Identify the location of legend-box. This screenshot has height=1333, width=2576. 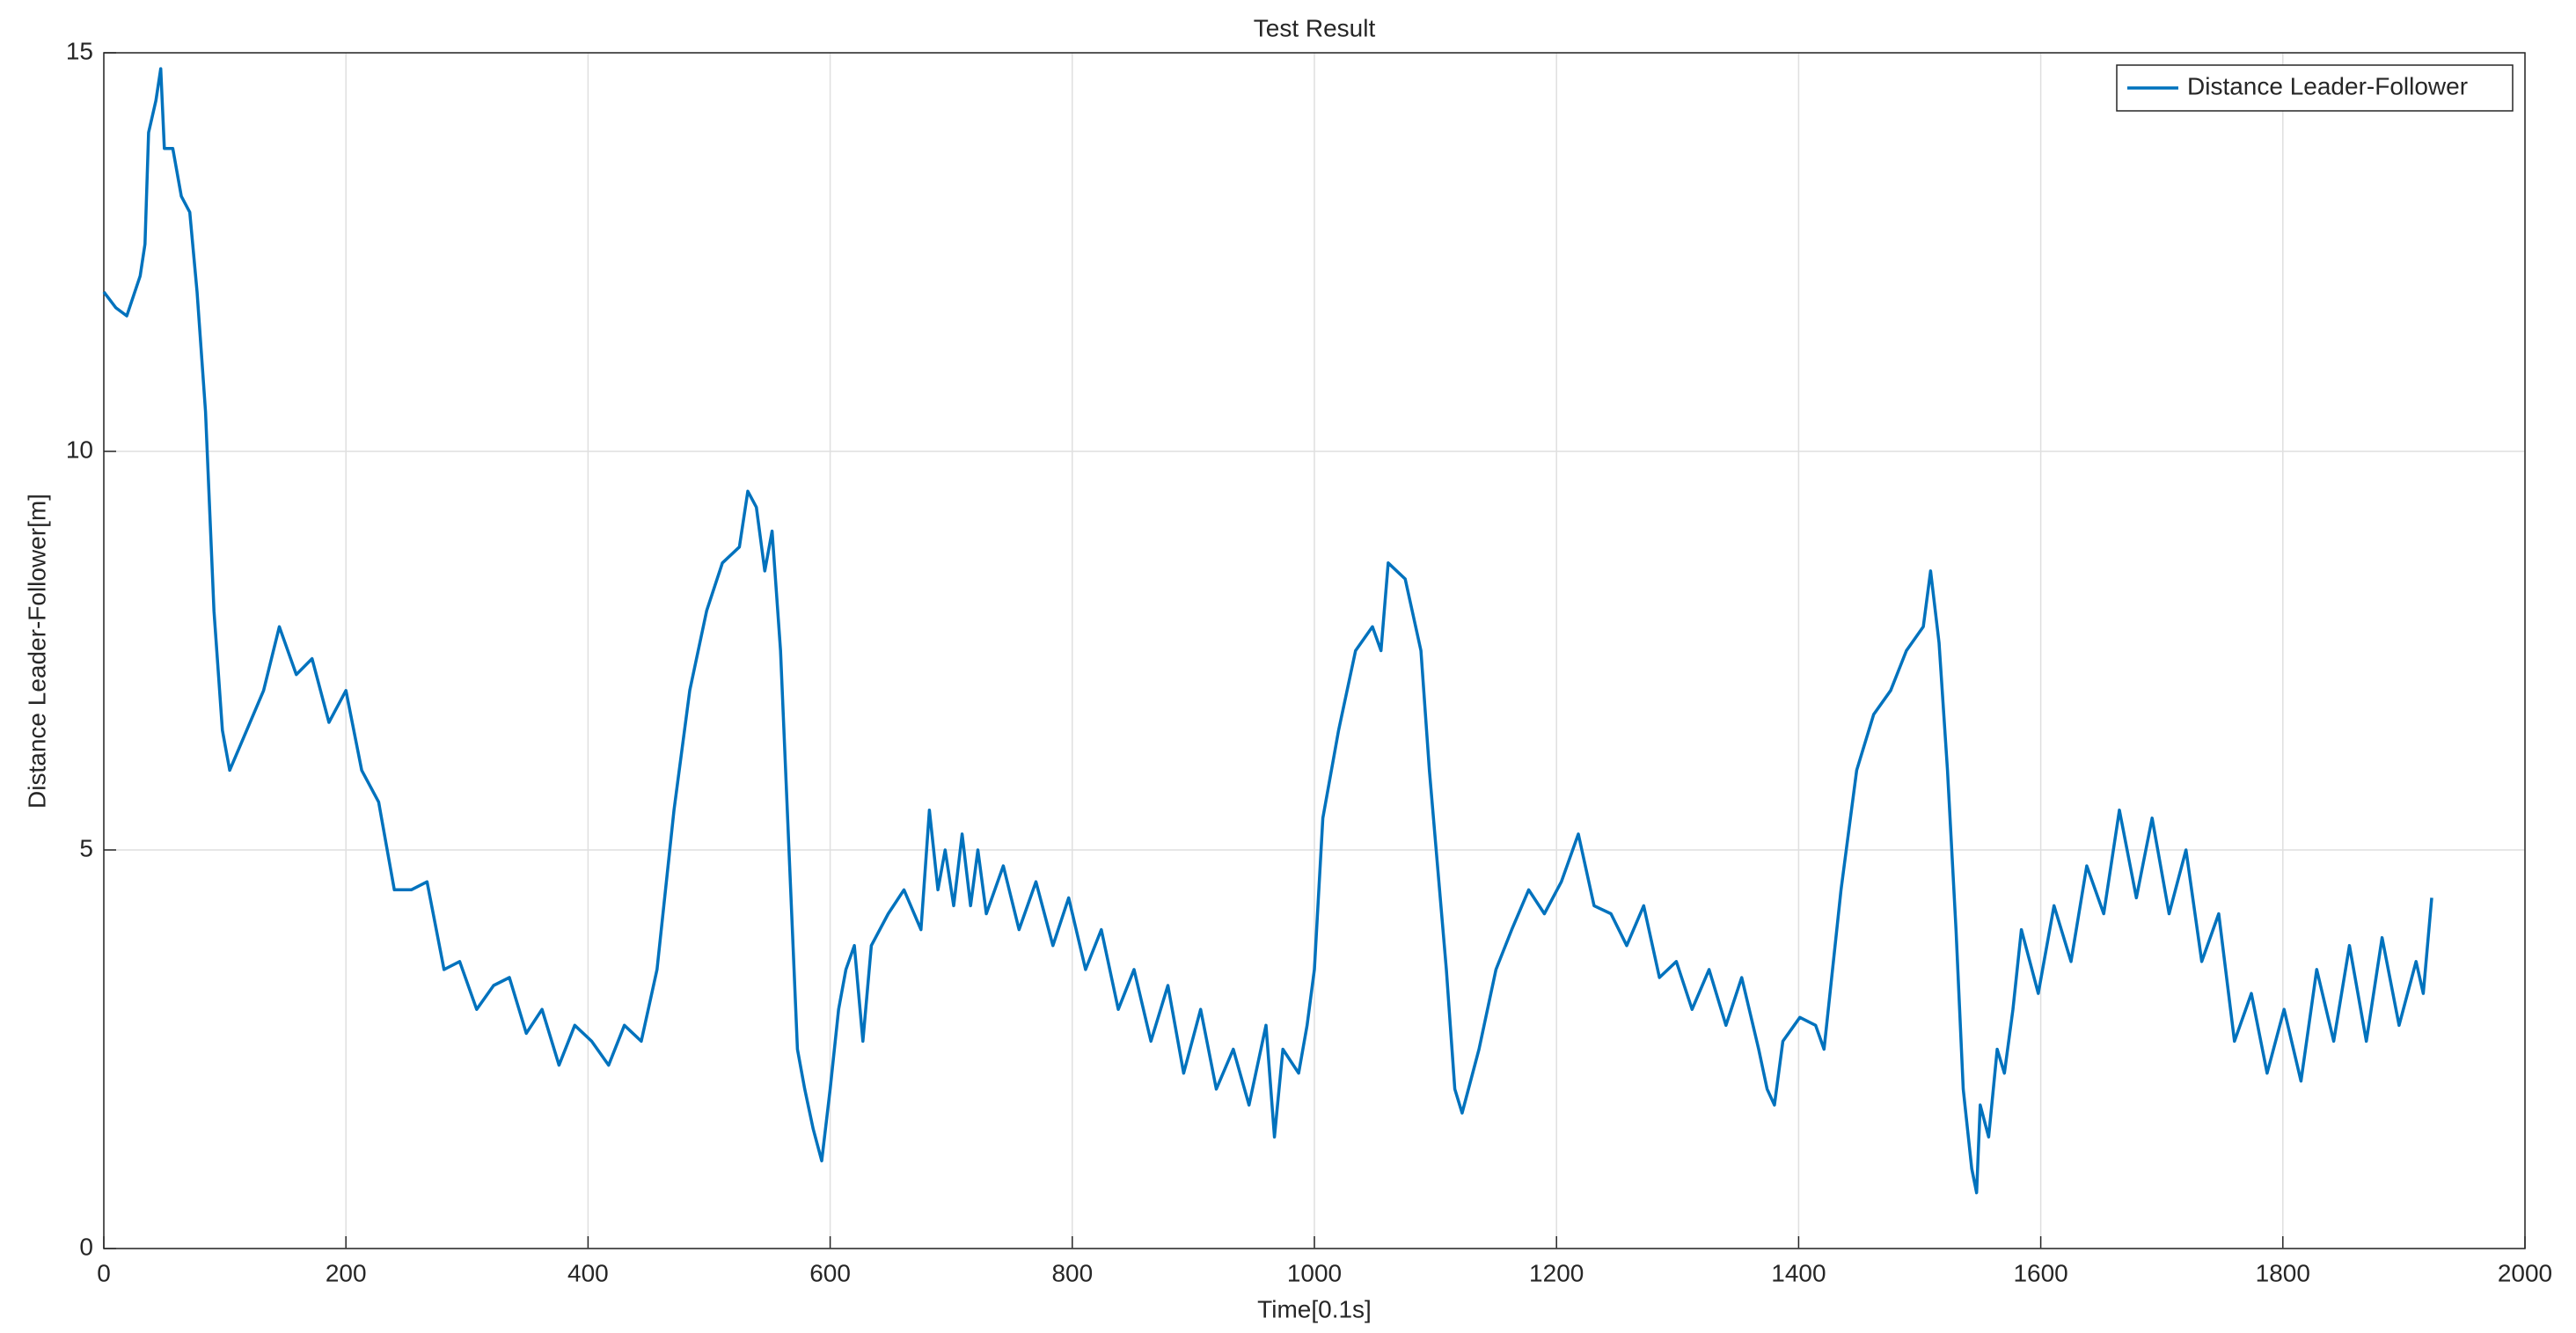
(2315, 88).